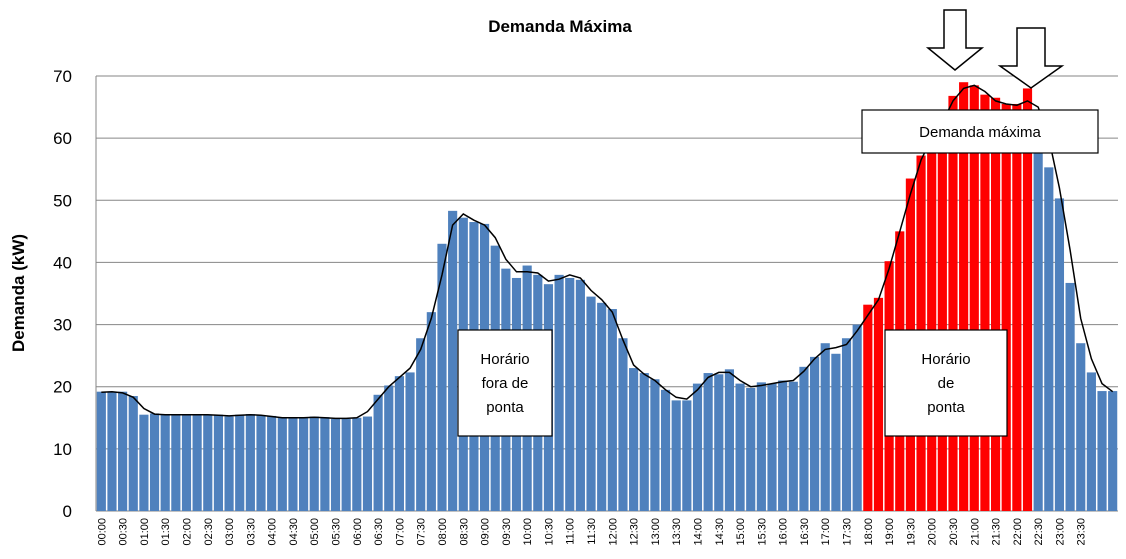 This screenshot has width=1126, height=559. Describe the element at coordinates (507, 532) in the screenshot. I see `x-tick-label: 09:30` at that location.